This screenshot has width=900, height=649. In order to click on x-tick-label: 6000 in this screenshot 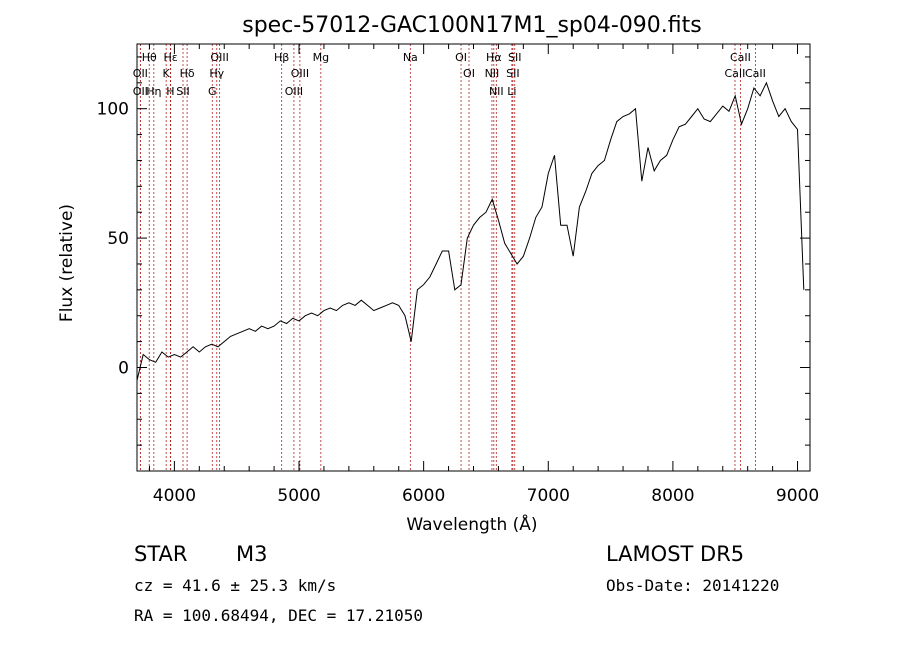, I will do `click(423, 496)`.